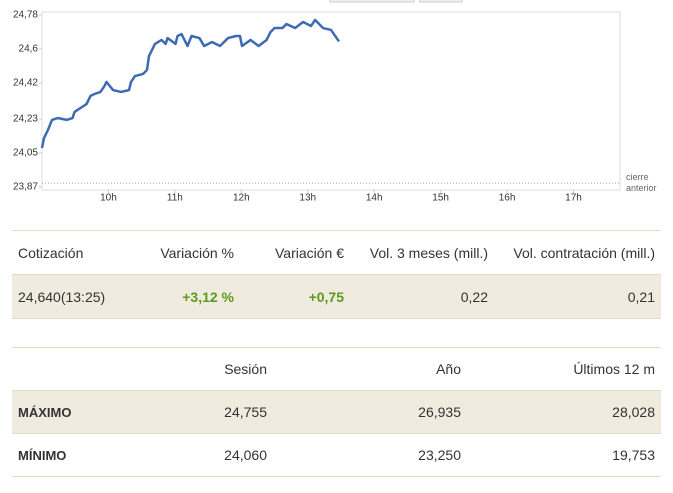 This screenshot has width=673, height=493. Describe the element at coordinates (211, 369) in the screenshot. I see `header-cell: Sesión` at that location.